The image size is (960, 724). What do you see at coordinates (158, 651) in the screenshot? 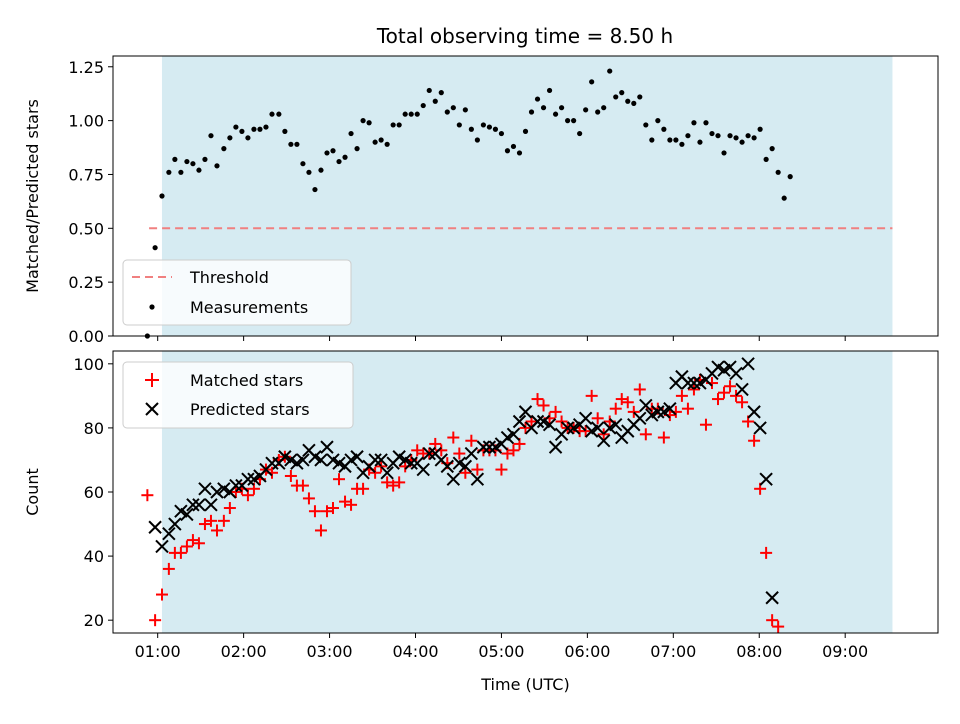
I see `x-tick-label: 01:00` at bounding box center [158, 651].